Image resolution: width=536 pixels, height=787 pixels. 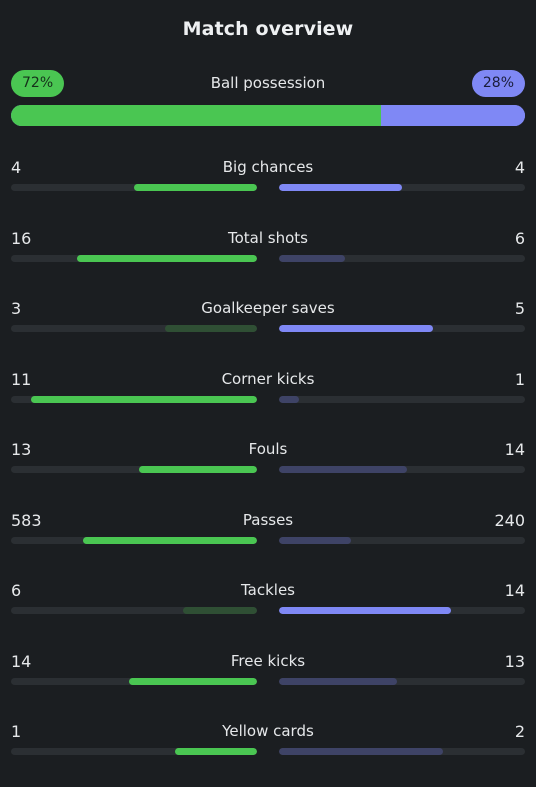 I want to click on home-possession-badge: 72%, so click(x=38, y=83).